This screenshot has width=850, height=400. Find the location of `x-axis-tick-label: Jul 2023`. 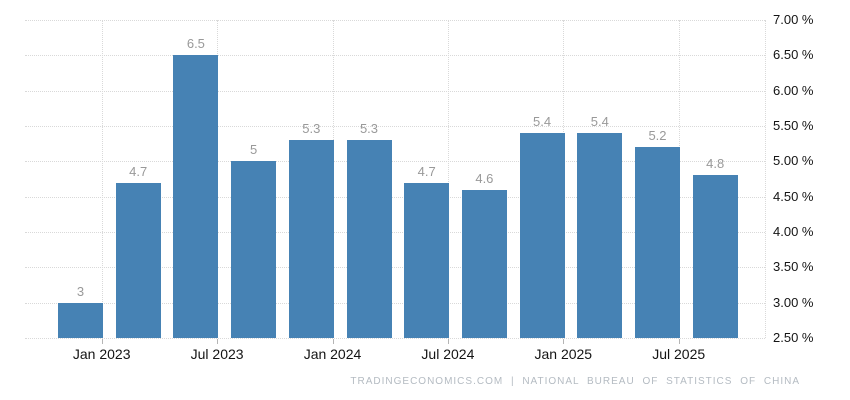

x-axis-tick-label: Jul 2023 is located at coordinates (217, 354).